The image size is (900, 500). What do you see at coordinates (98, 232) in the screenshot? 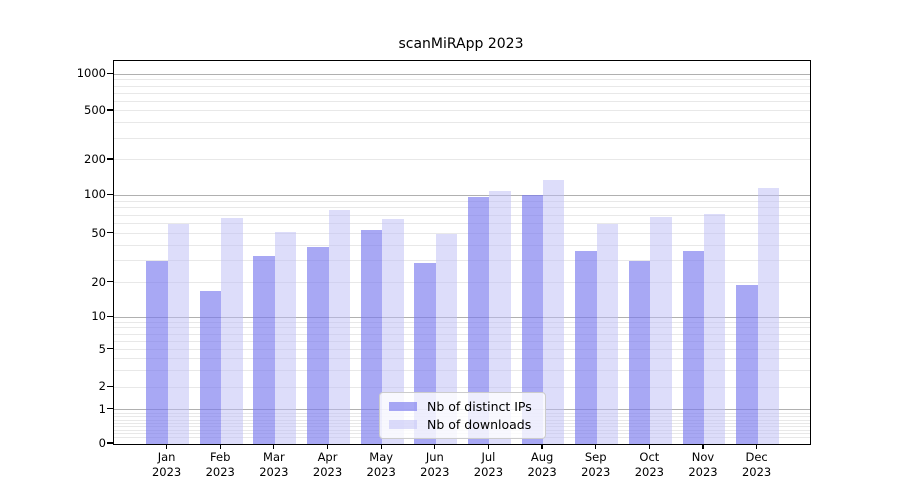
I see `y-axis-tick-label: 50` at bounding box center [98, 232].